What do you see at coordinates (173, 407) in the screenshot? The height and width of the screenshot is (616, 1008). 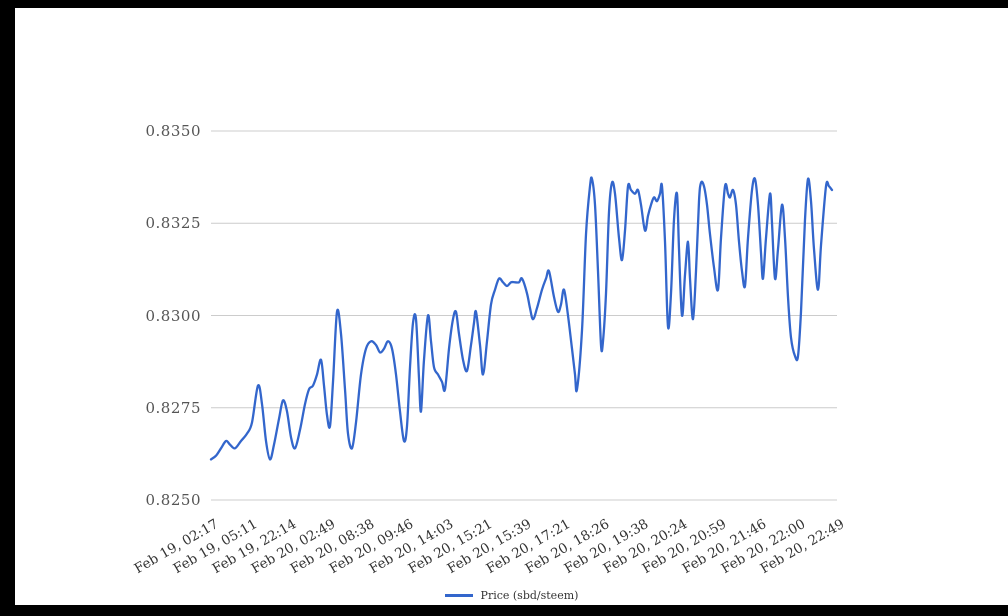 I see `y-axis-label: 0.8275` at bounding box center [173, 407].